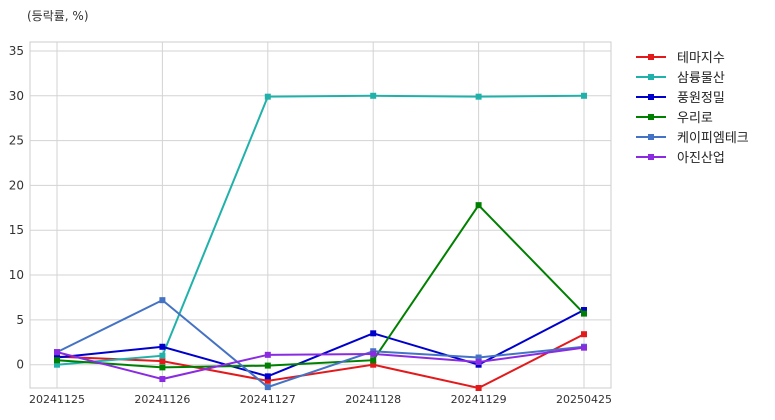 Image resolution: width=775 pixels, height=420 pixels. Describe the element at coordinates (57, 399) in the screenshot. I see `x-tick-label: 20241125` at that location.